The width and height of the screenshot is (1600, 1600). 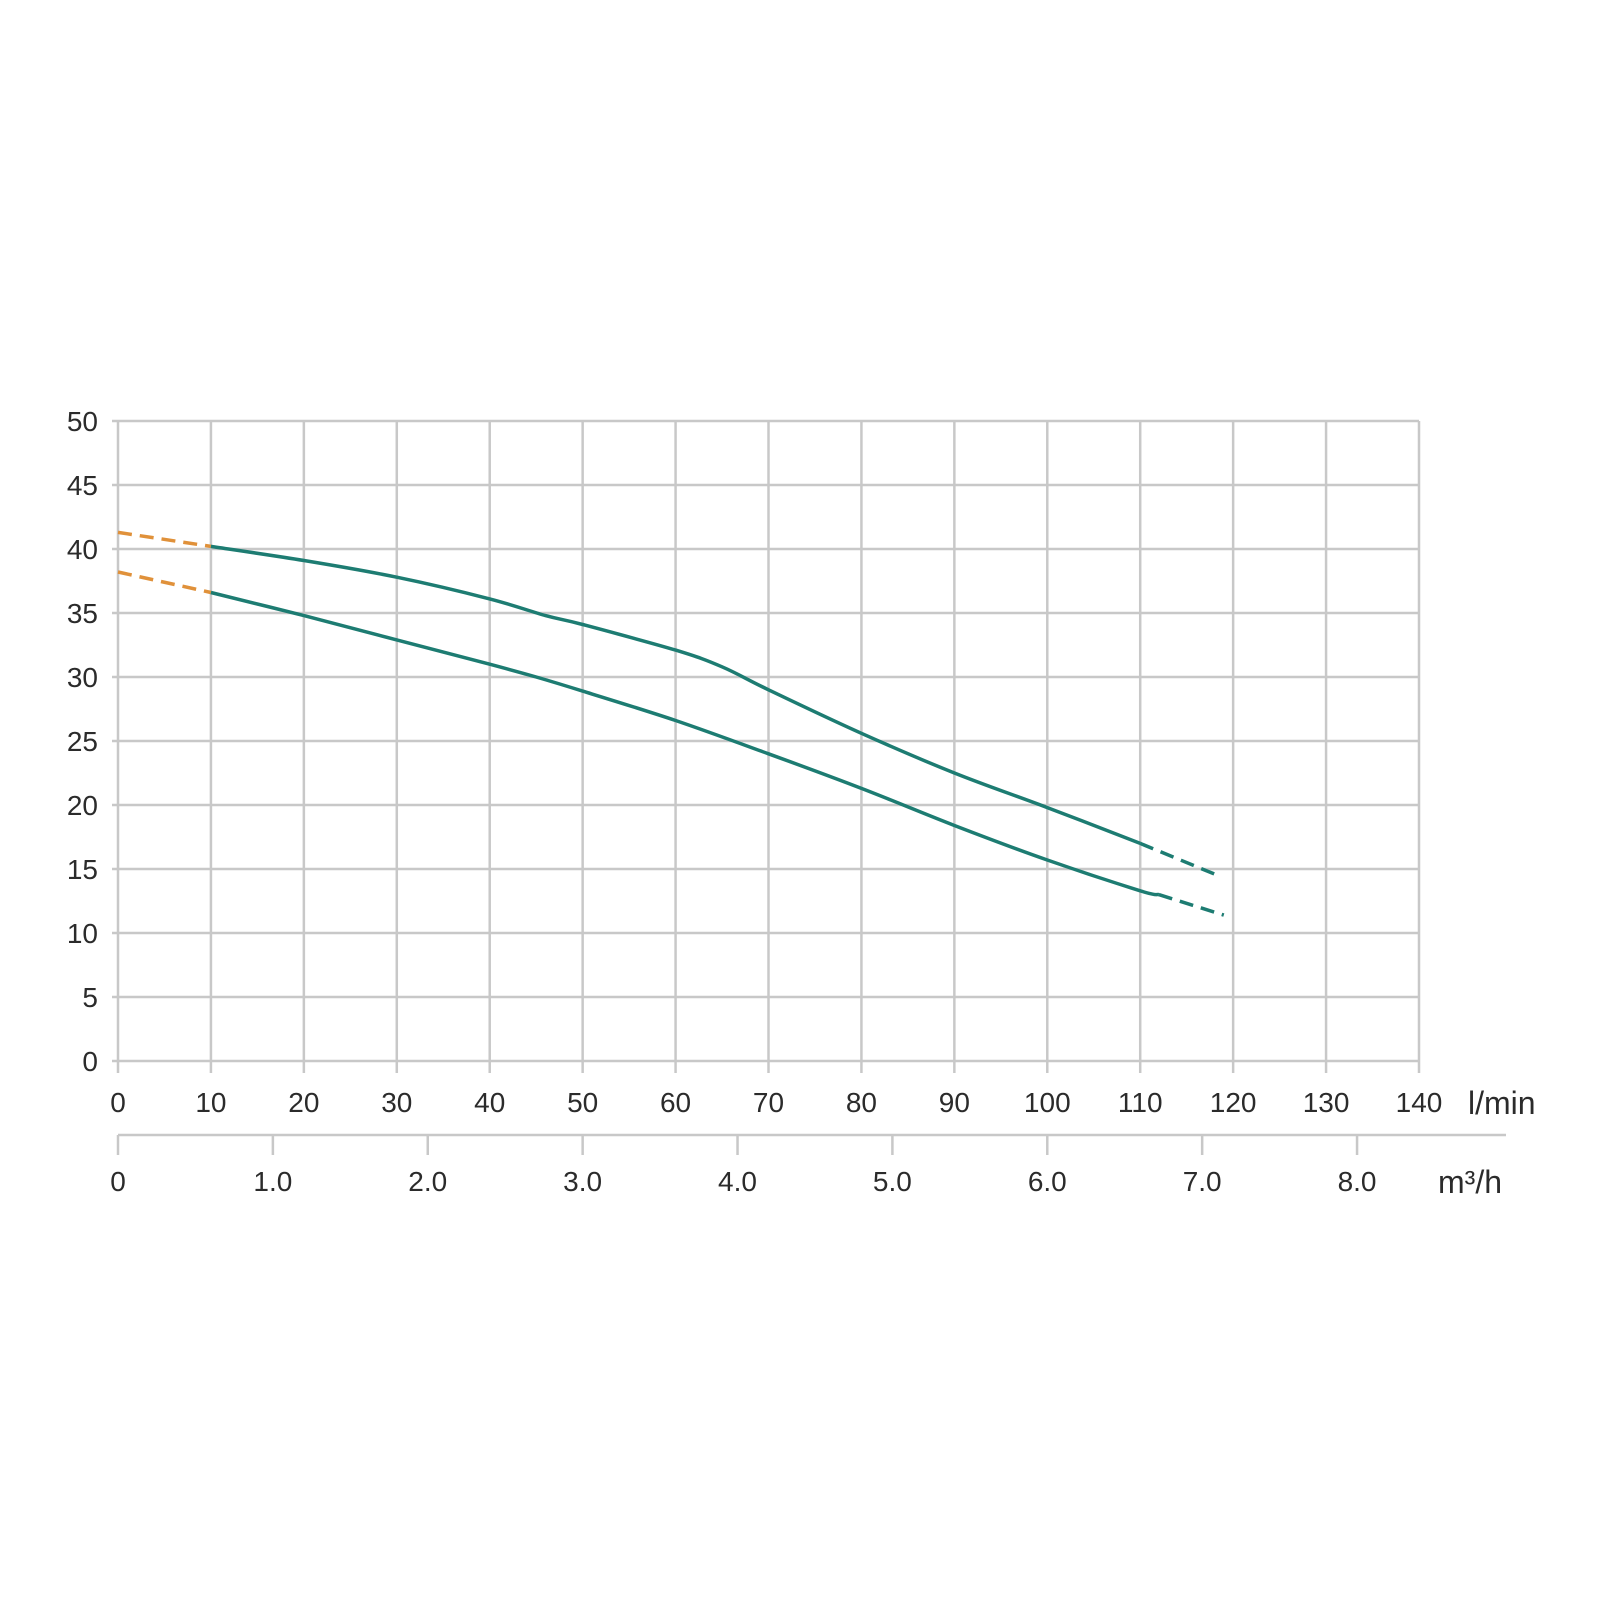 I want to click on secondary-tick-label: 6.0, so click(x=1047, y=1181).